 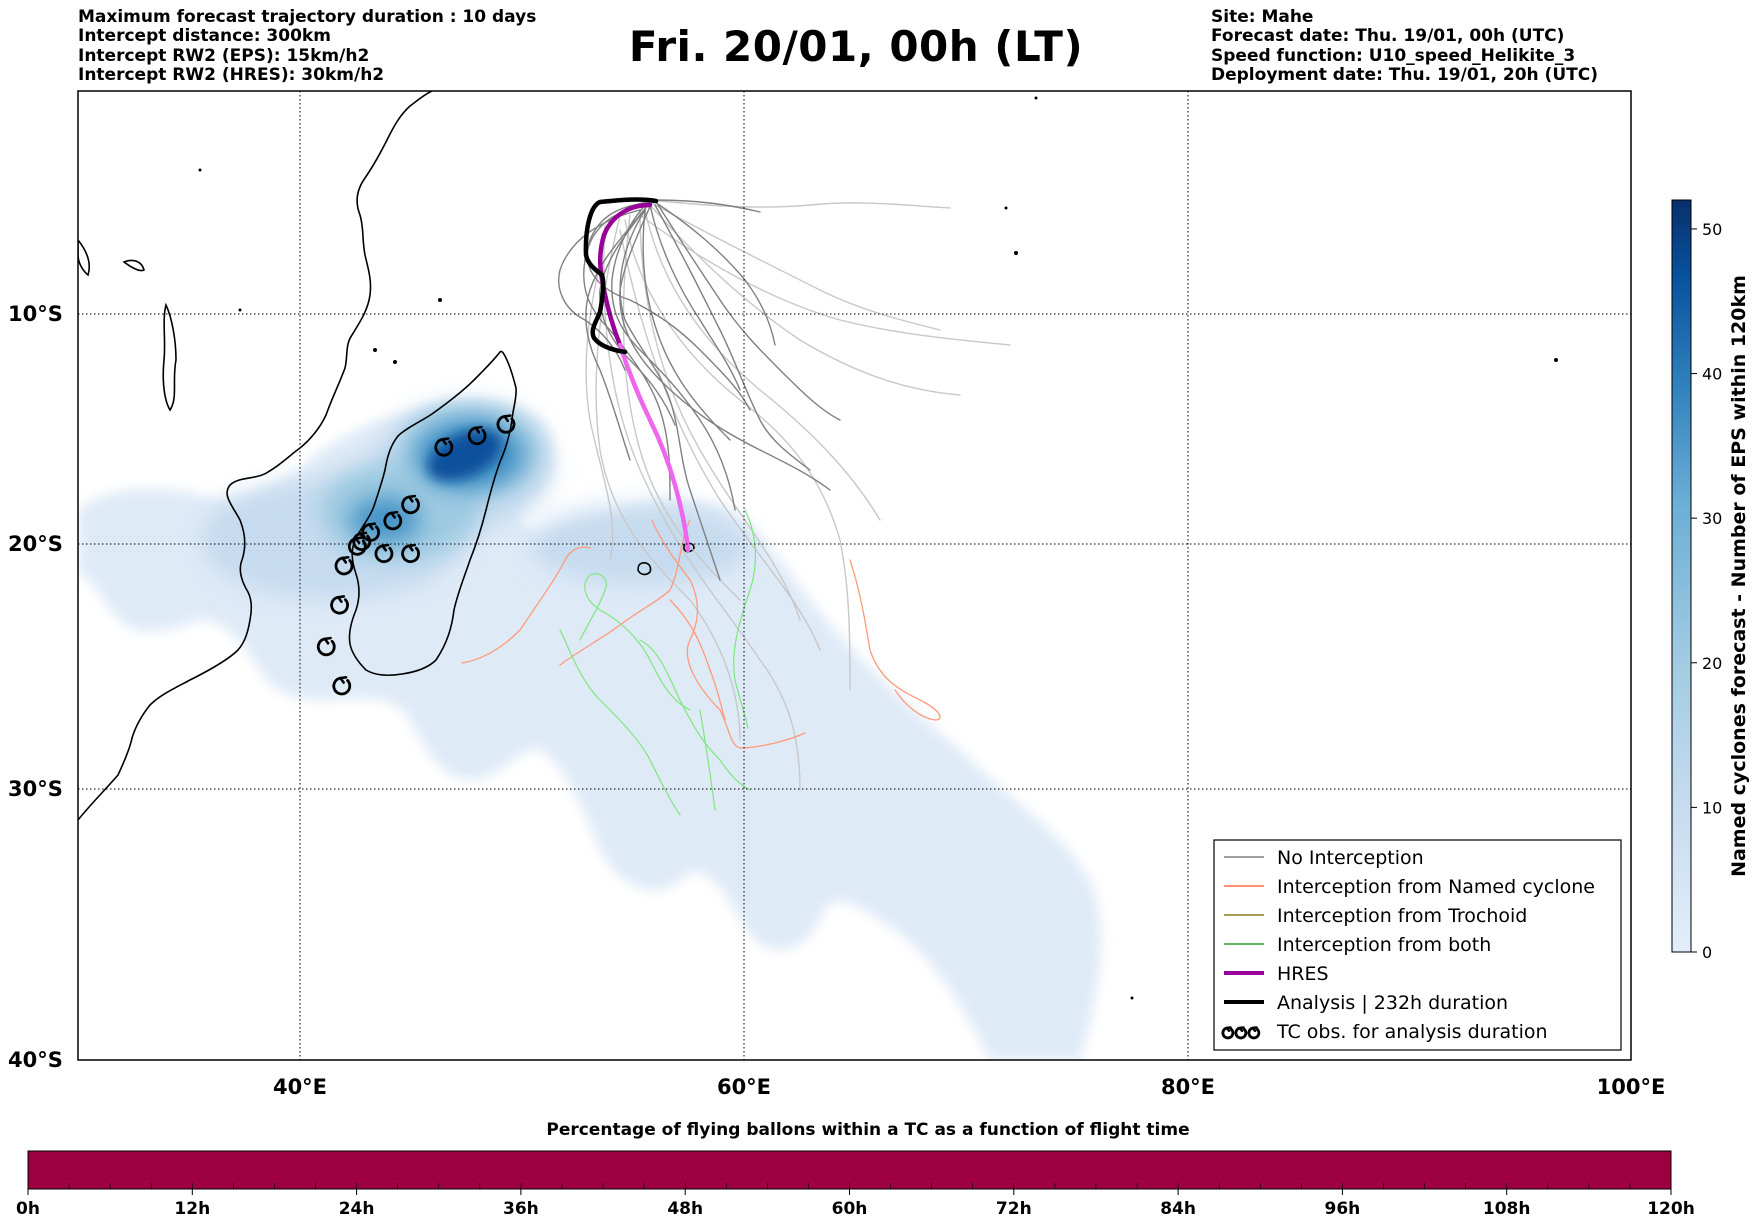 I want to click on tc-observation-symbols, so click(x=416, y=555).